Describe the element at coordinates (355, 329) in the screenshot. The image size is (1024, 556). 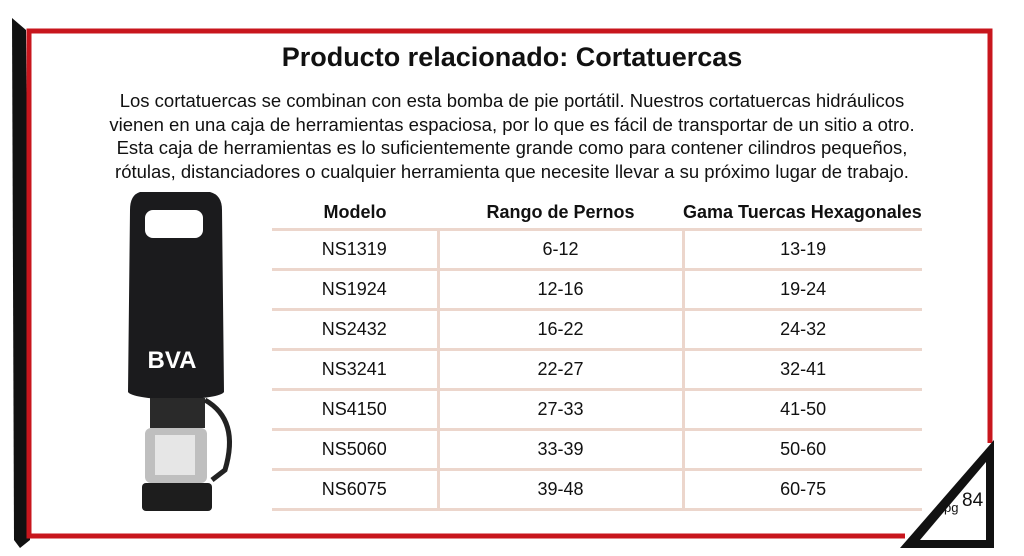
I see `table-cell: NS2432` at that location.